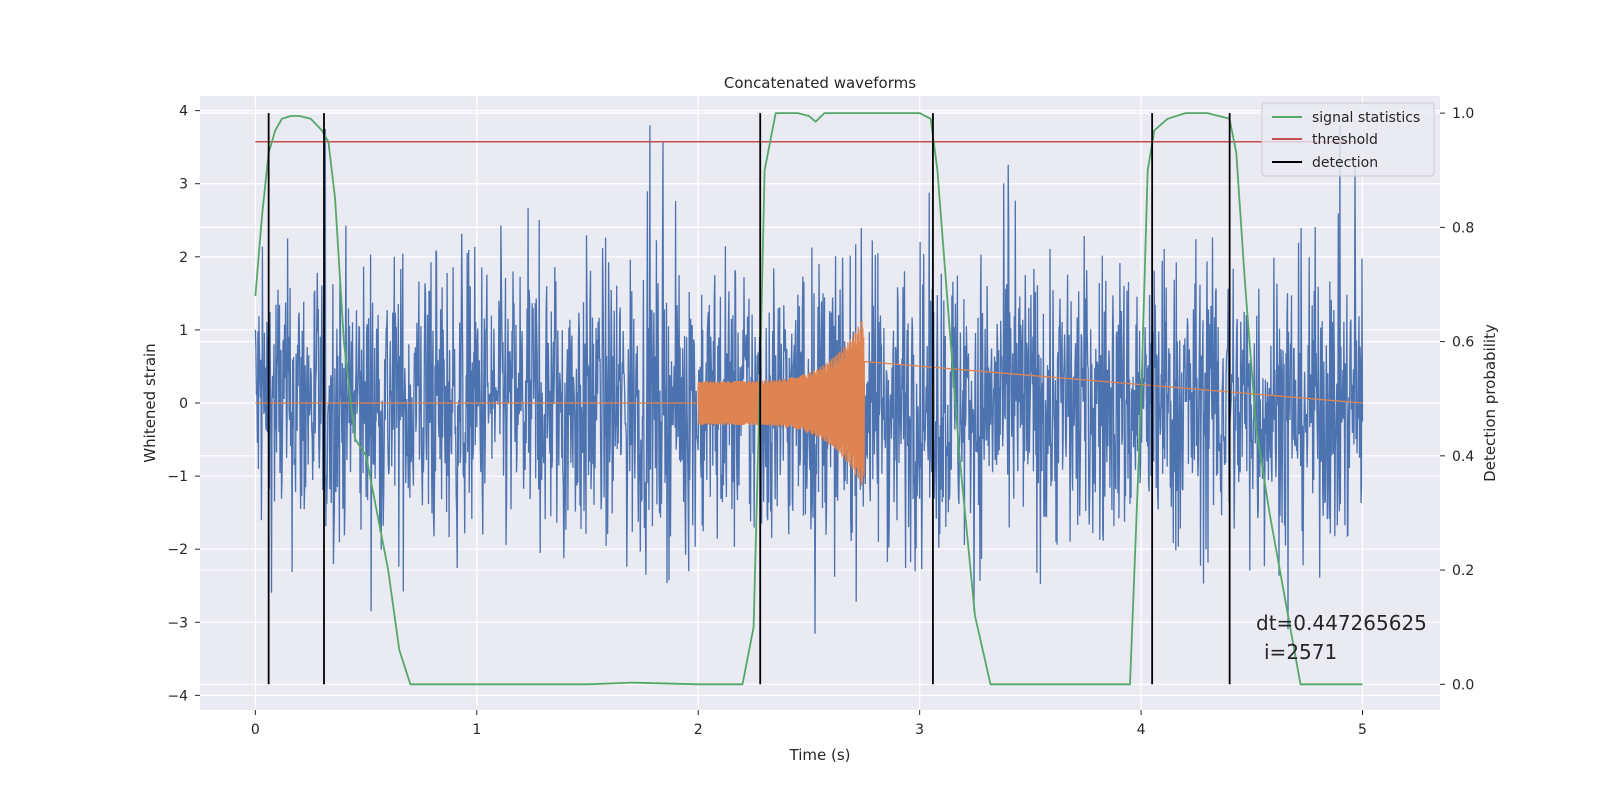 This screenshot has width=1600, height=800. What do you see at coordinates (1490, 403) in the screenshot?
I see `y-axis-right-label: Detection probability` at bounding box center [1490, 403].